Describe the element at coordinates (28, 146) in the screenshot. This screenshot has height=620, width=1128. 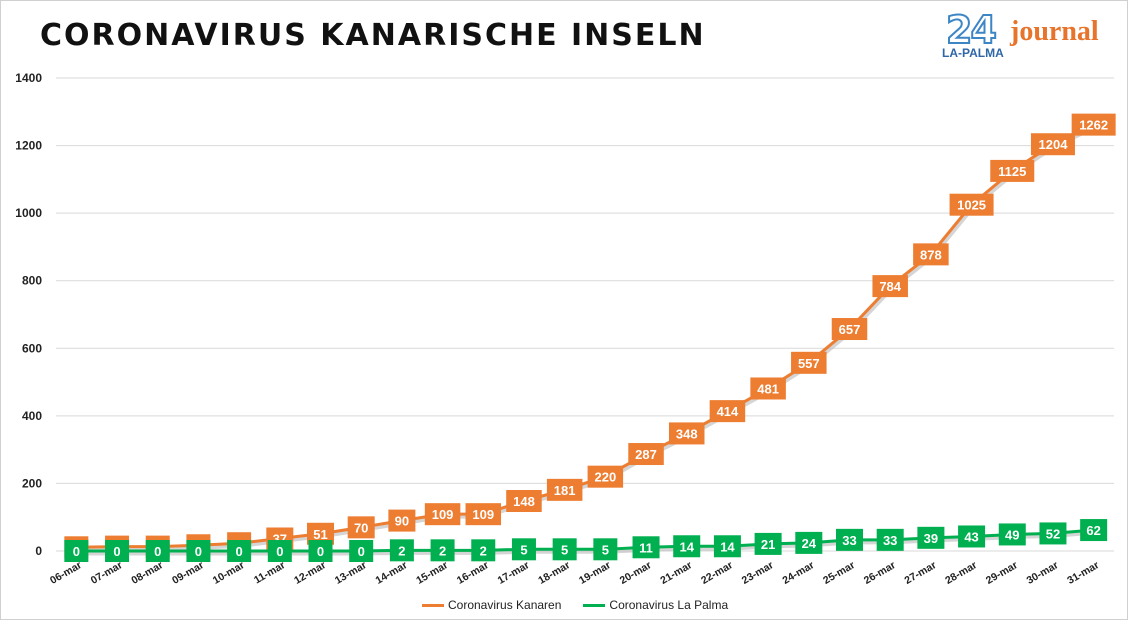
I see `y-tick-label: 1200` at that location.